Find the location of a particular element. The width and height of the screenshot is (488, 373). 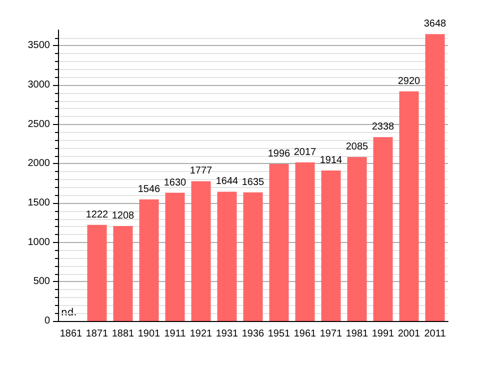

x-tick-label: 1881 is located at coordinates (123, 334).